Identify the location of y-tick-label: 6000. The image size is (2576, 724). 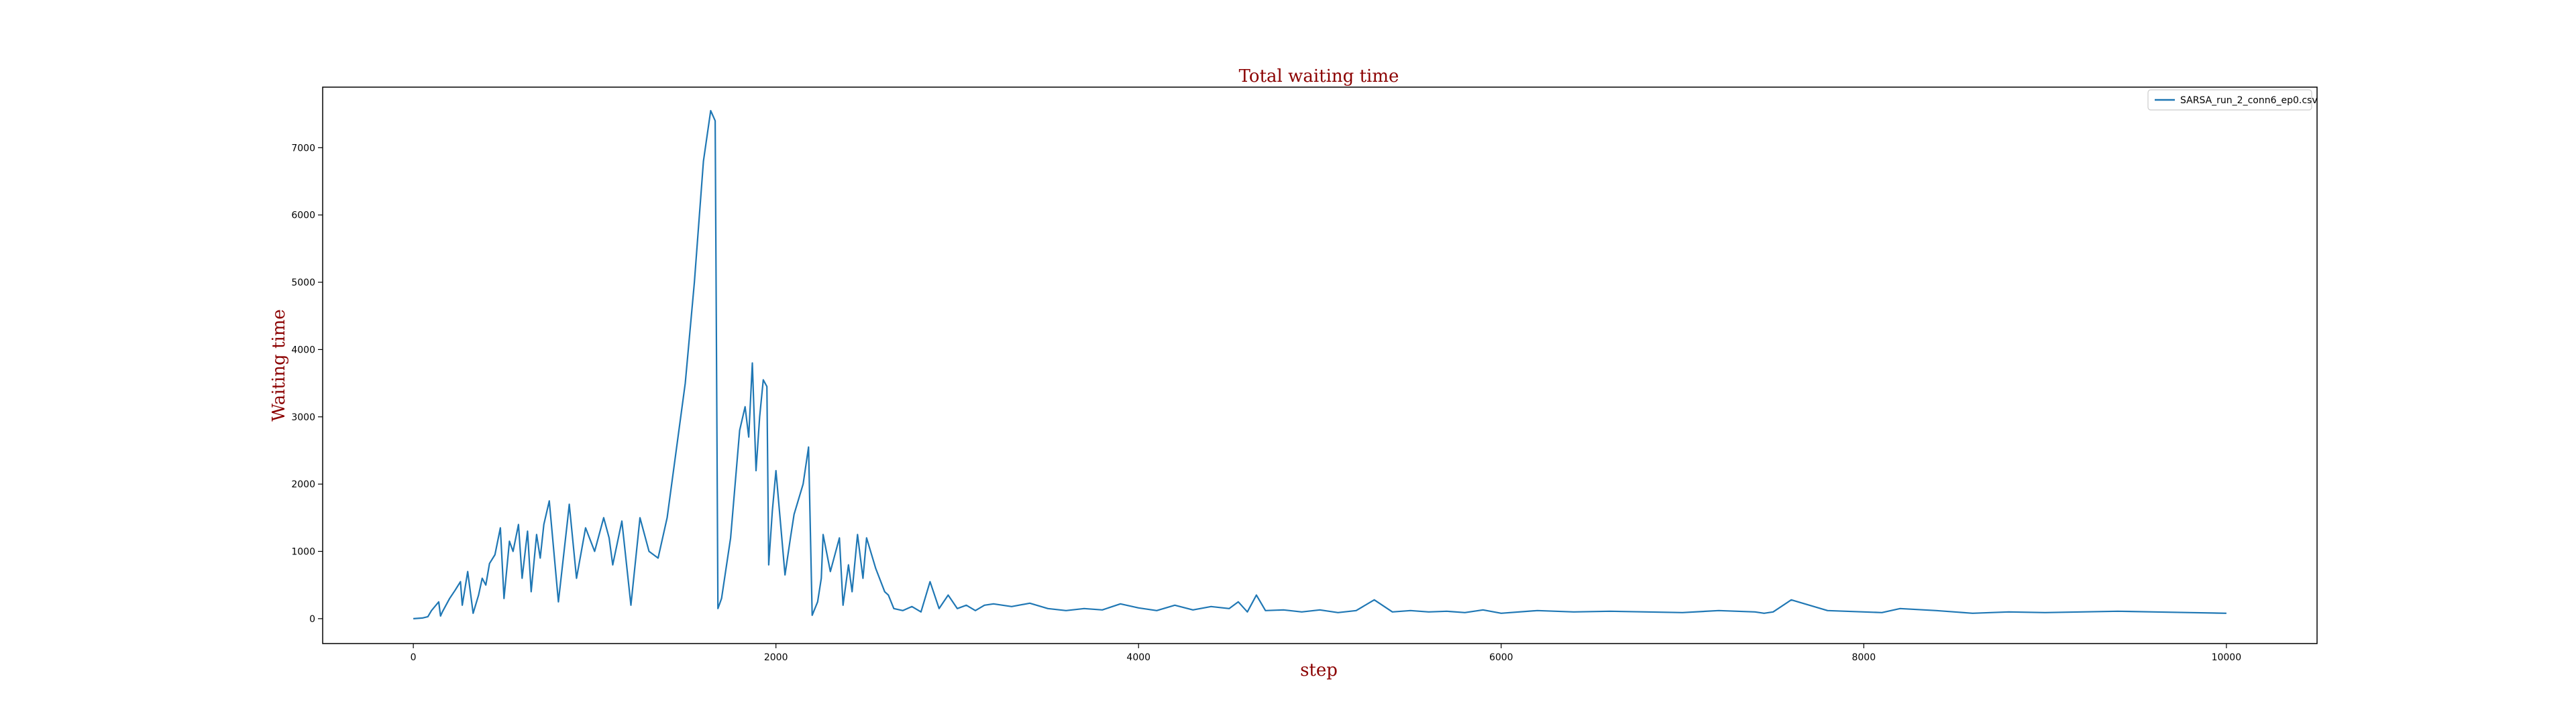
(303, 215).